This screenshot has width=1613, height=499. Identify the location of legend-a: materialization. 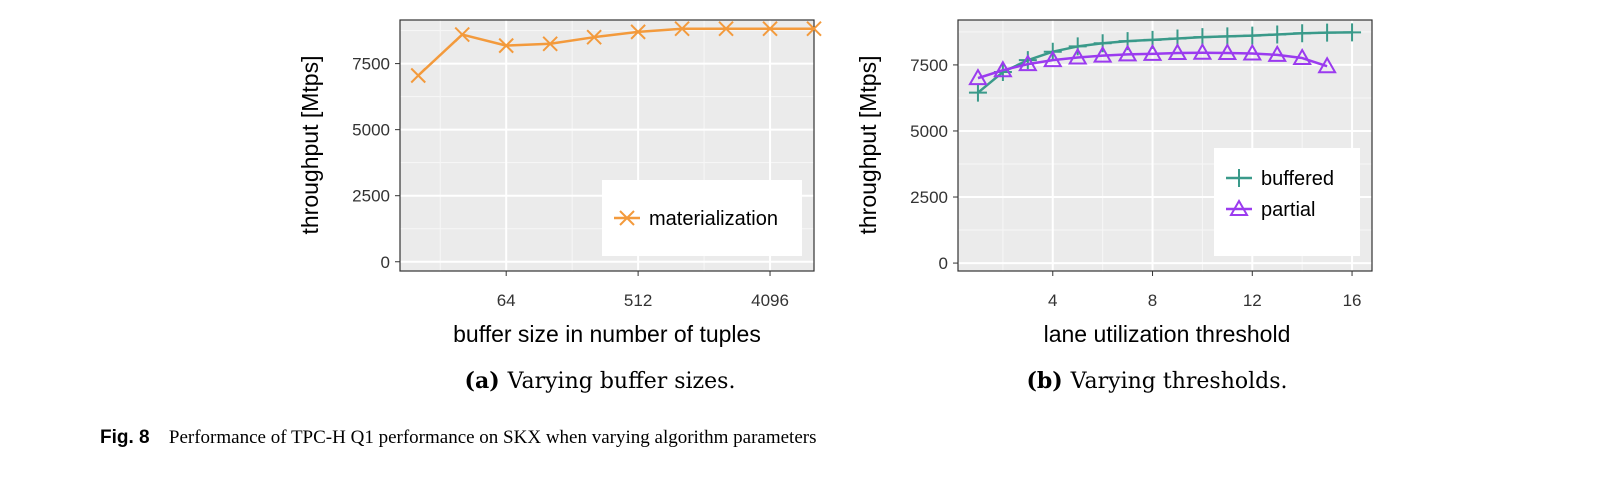
(702, 218).